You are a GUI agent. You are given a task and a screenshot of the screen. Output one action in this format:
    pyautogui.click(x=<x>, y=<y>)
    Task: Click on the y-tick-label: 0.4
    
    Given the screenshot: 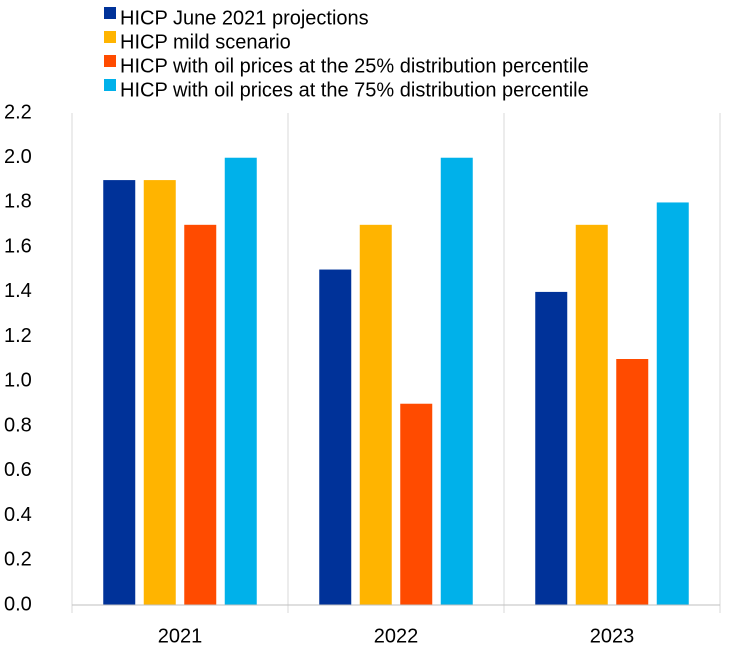 What is the action you would take?
    pyautogui.click(x=18, y=515)
    